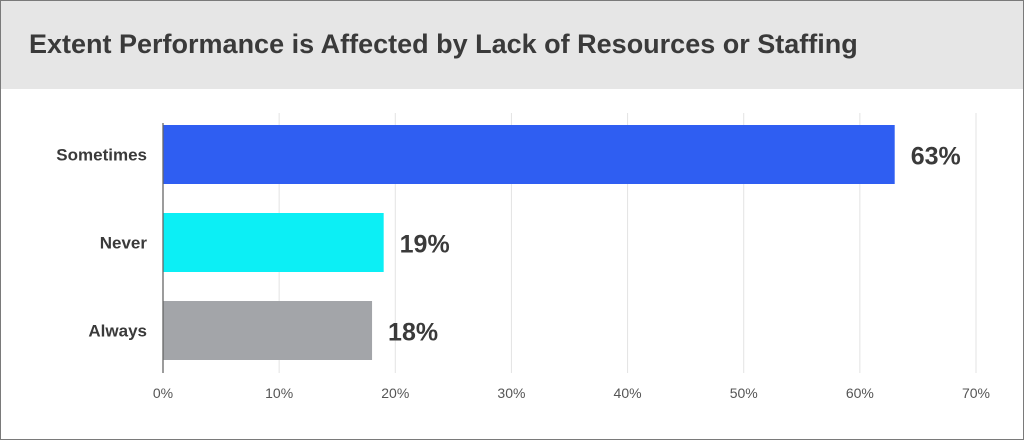 The image size is (1024, 440). Describe the element at coordinates (425, 245) in the screenshot. I see `data-label: 19%` at that location.